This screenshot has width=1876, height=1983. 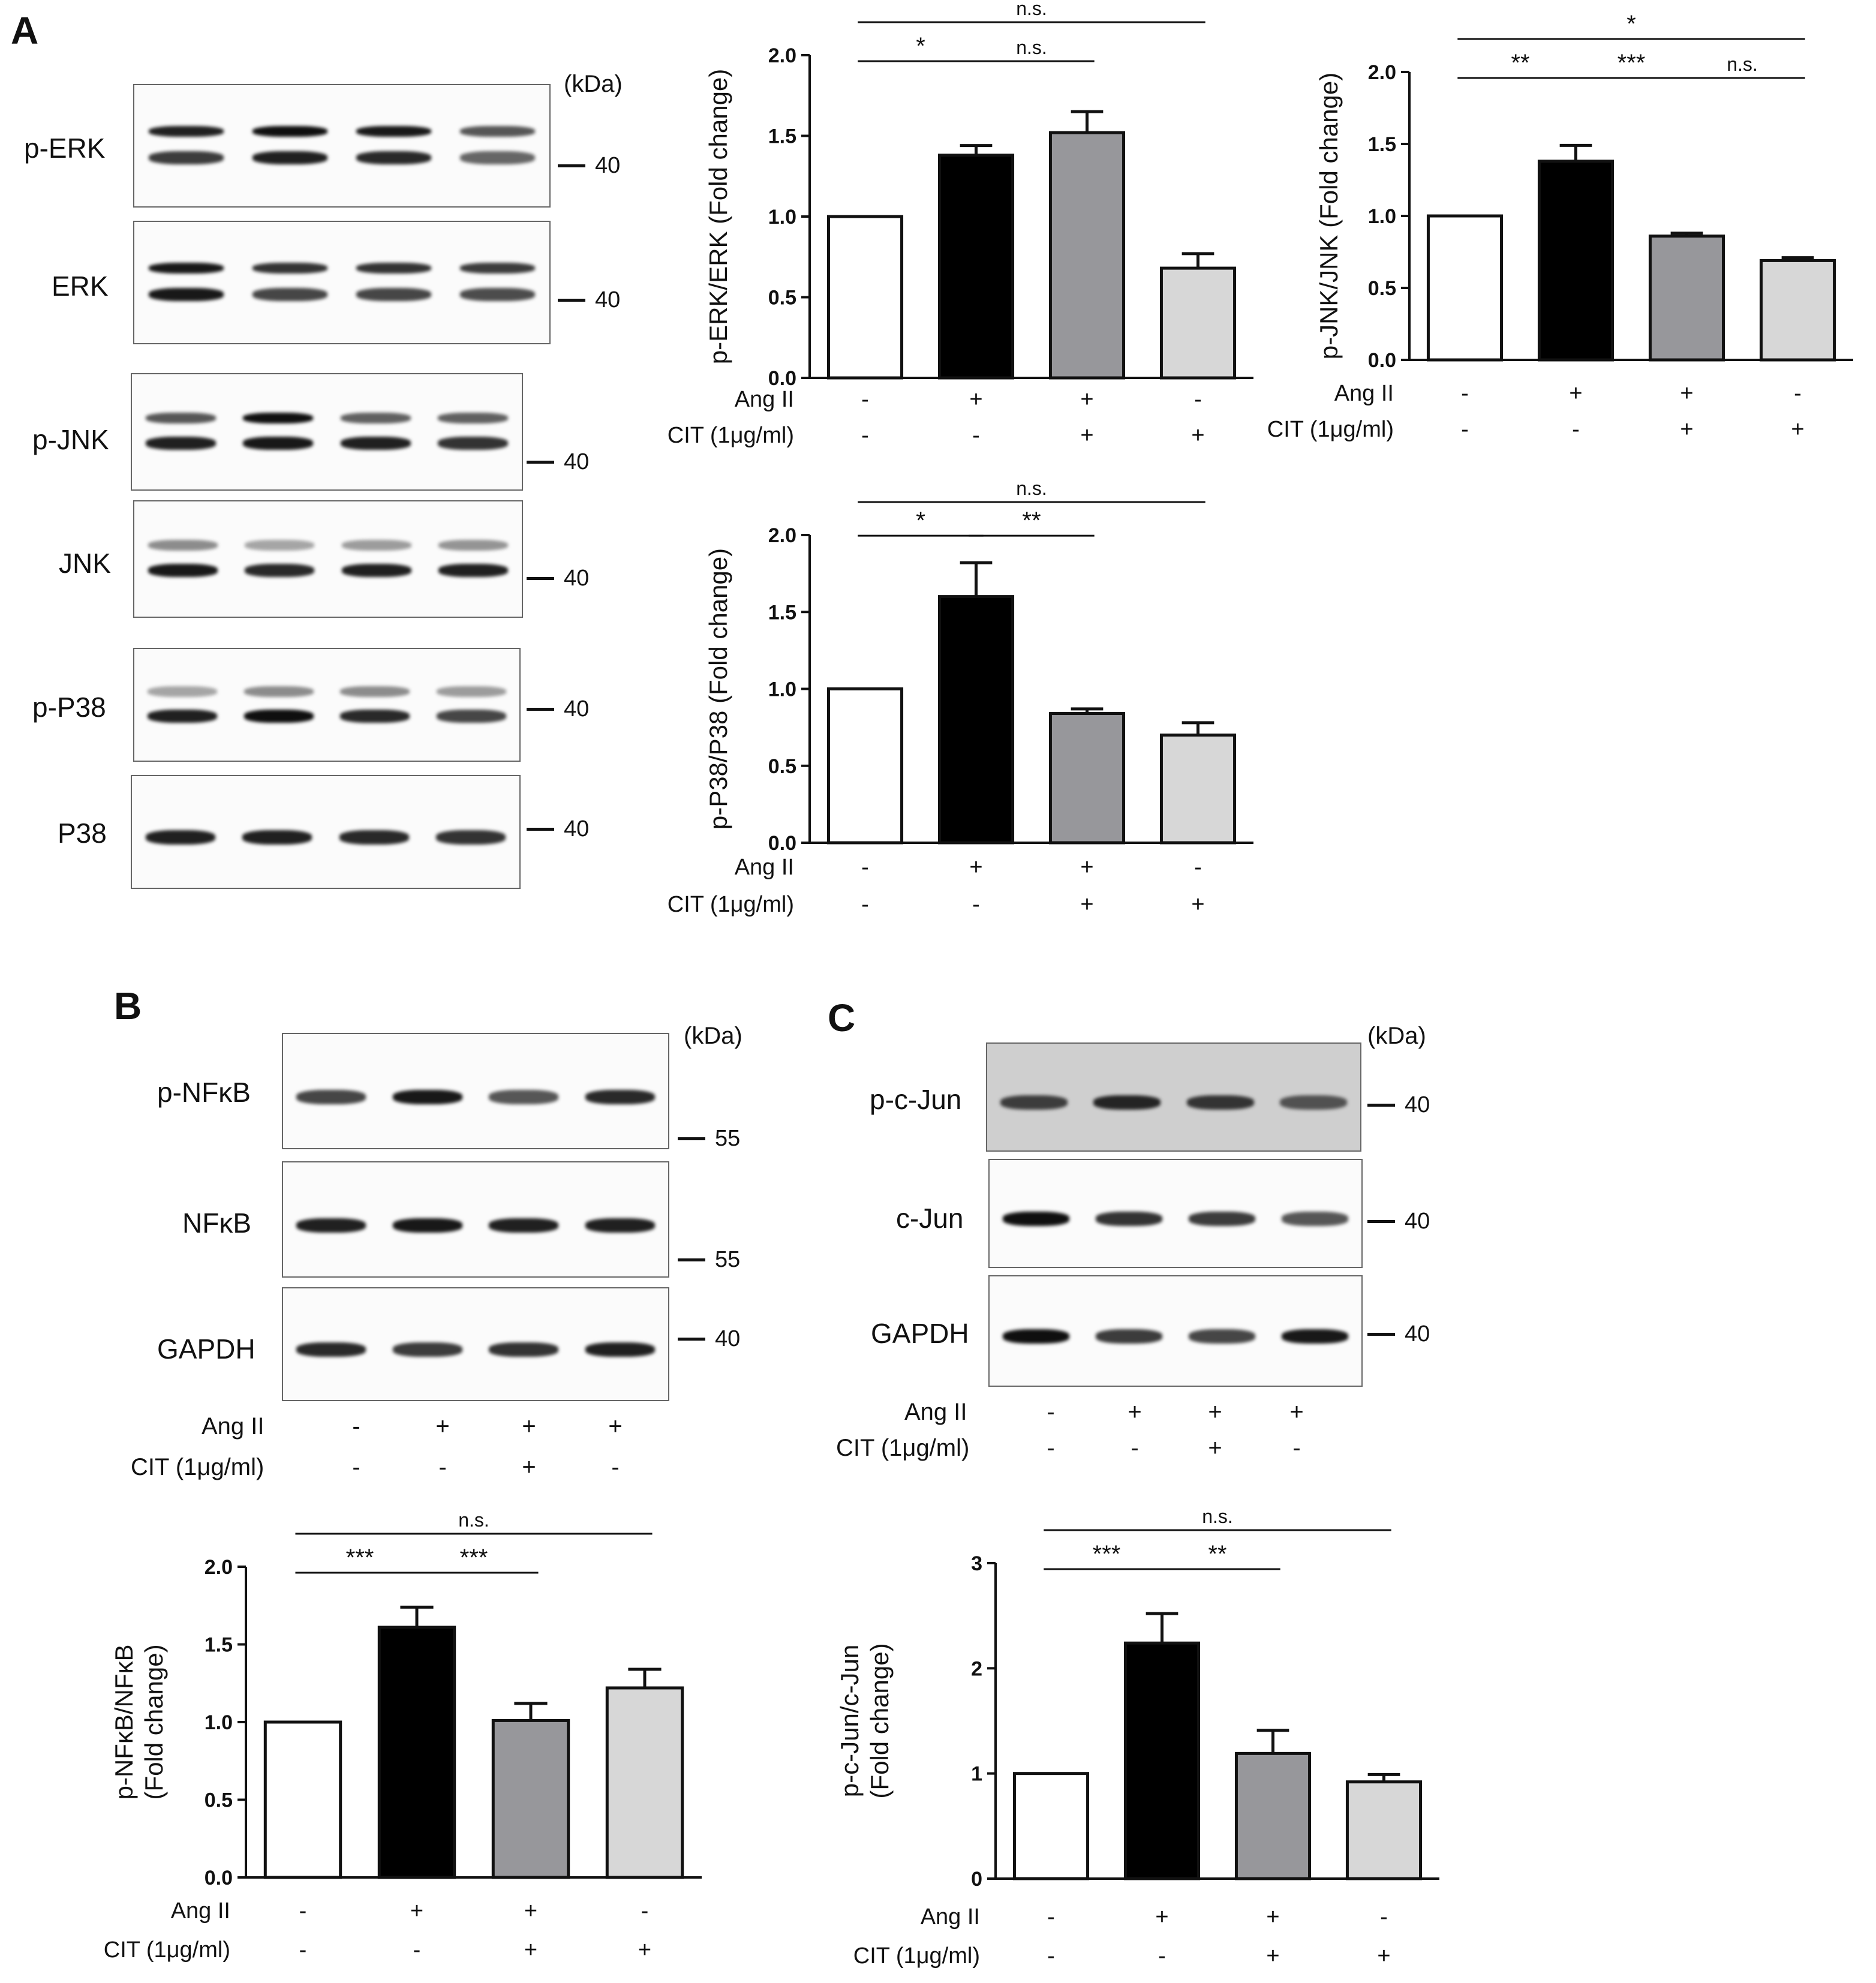 What do you see at coordinates (782, 217) in the screenshot?
I see `y-tick-label: 1.0` at bounding box center [782, 217].